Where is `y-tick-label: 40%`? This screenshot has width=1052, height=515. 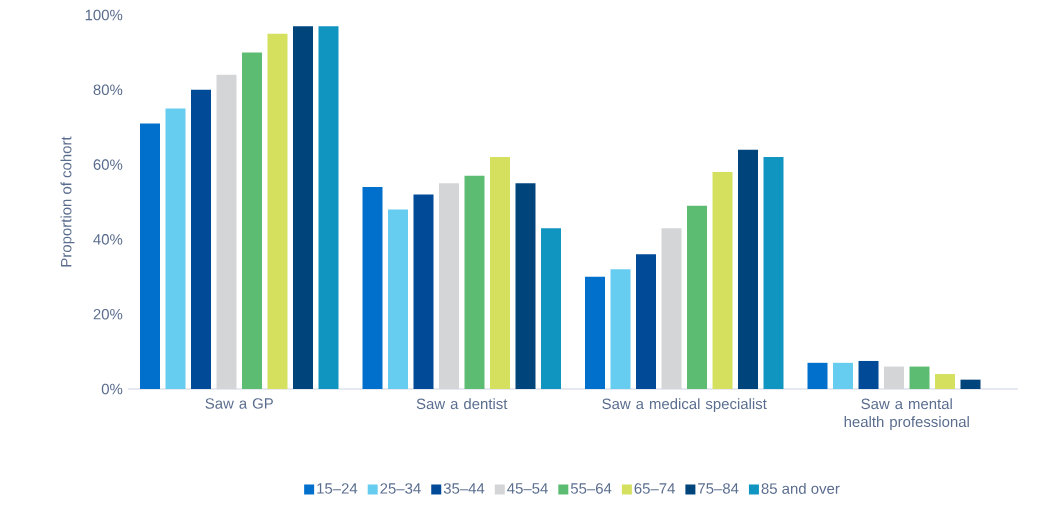 y-tick-label: 40% is located at coordinates (108, 239).